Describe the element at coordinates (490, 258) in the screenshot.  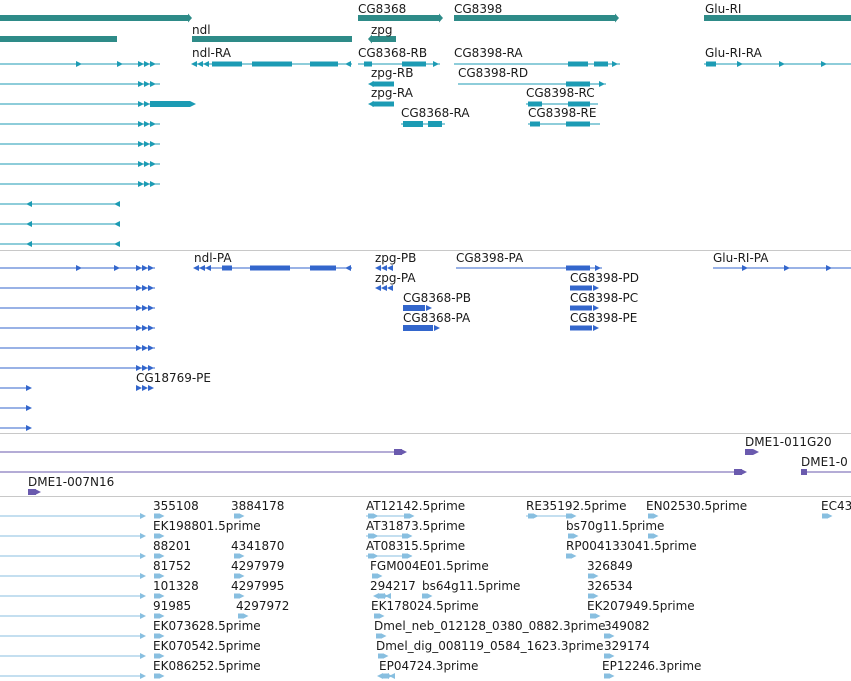
I see `protein-label-cg8398-pa: CG8398-PA` at that location.